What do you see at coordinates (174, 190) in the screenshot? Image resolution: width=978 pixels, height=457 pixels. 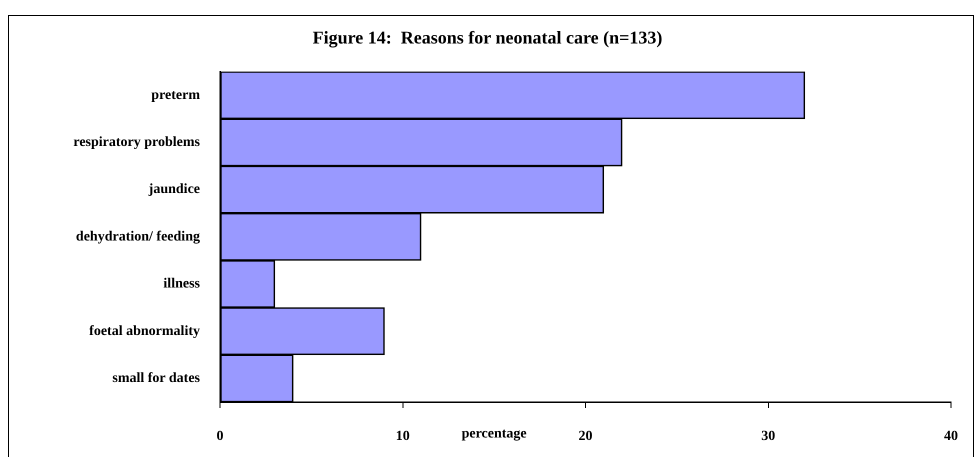 I see `y-tick-label: jaundice` at bounding box center [174, 190].